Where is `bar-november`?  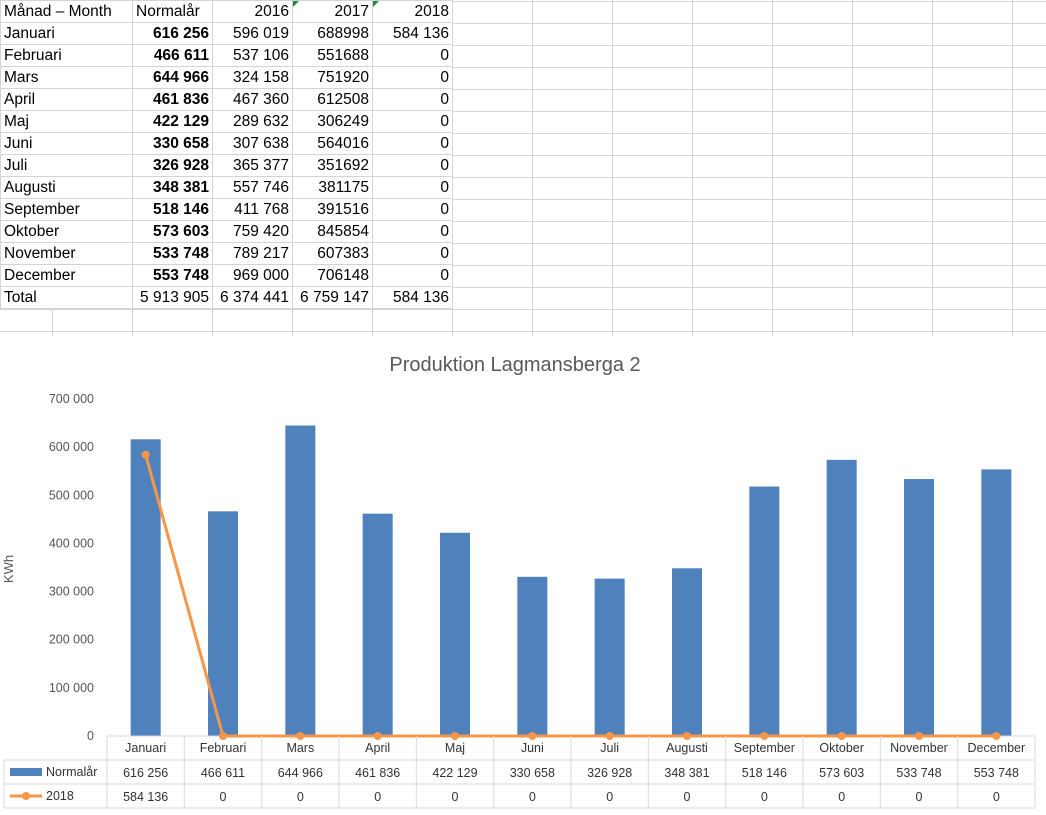
bar-november is located at coordinates (919, 607).